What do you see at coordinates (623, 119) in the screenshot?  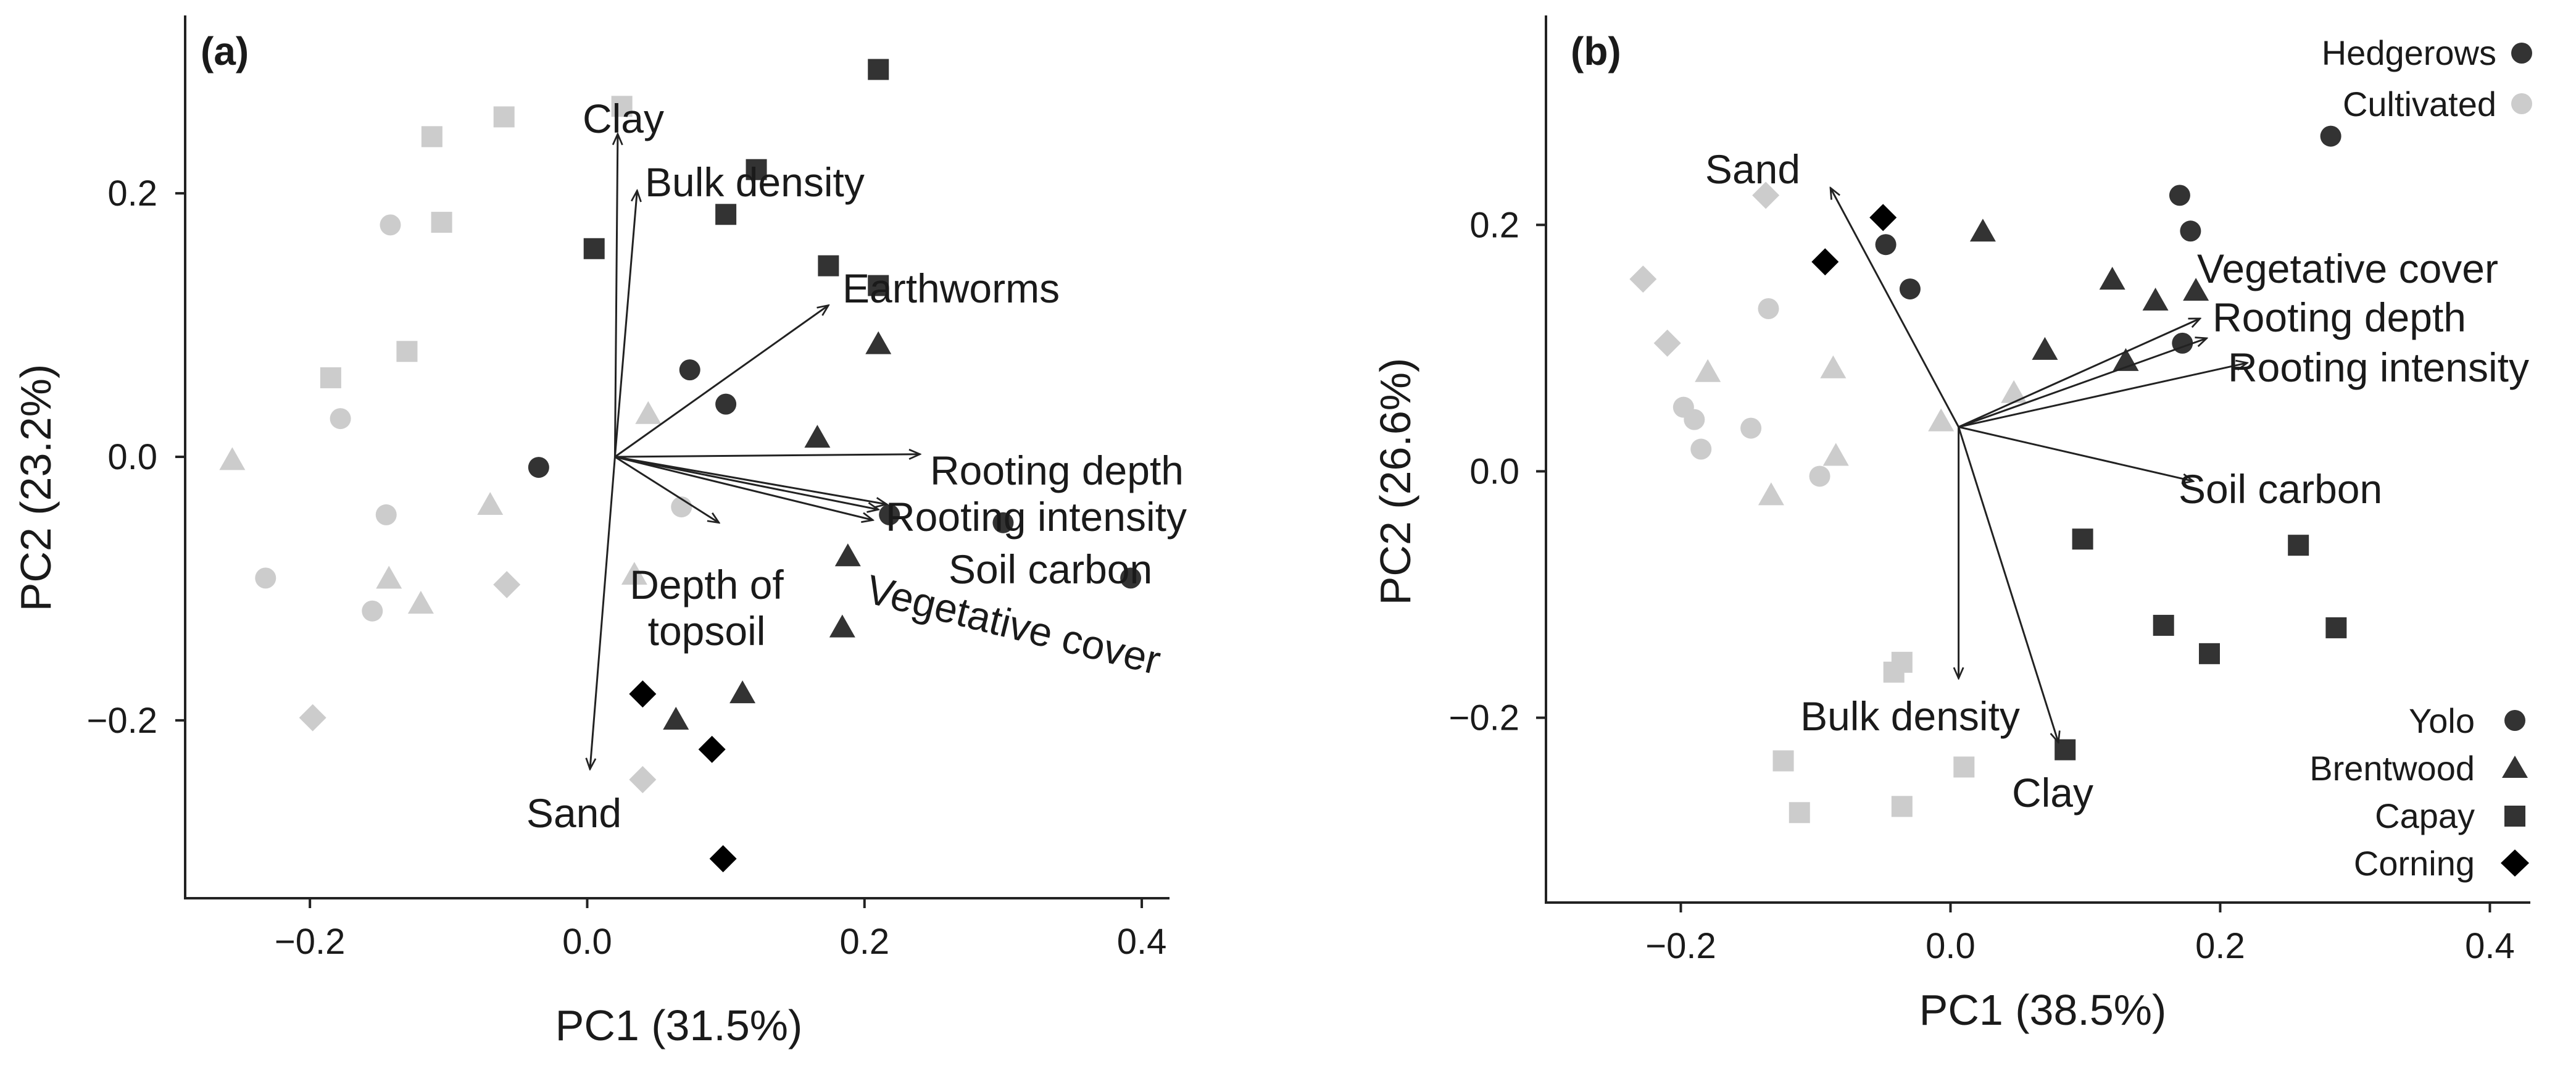 I see `loading-label-clay: Clay` at bounding box center [623, 119].